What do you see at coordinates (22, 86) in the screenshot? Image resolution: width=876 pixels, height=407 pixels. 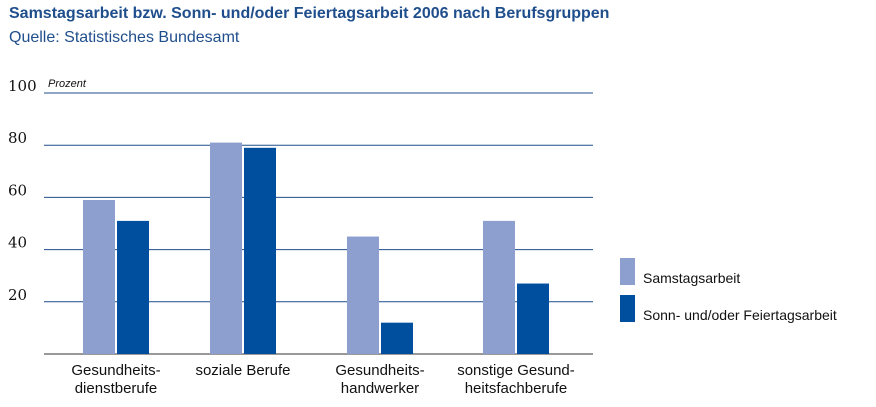 I see `y-tick-label: 100` at bounding box center [22, 86].